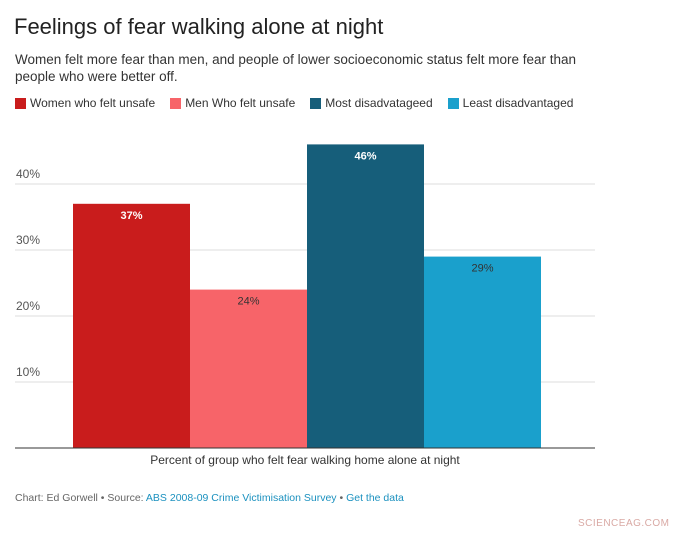  What do you see at coordinates (28, 174) in the screenshot?
I see `y-tick-label: 40%` at bounding box center [28, 174].